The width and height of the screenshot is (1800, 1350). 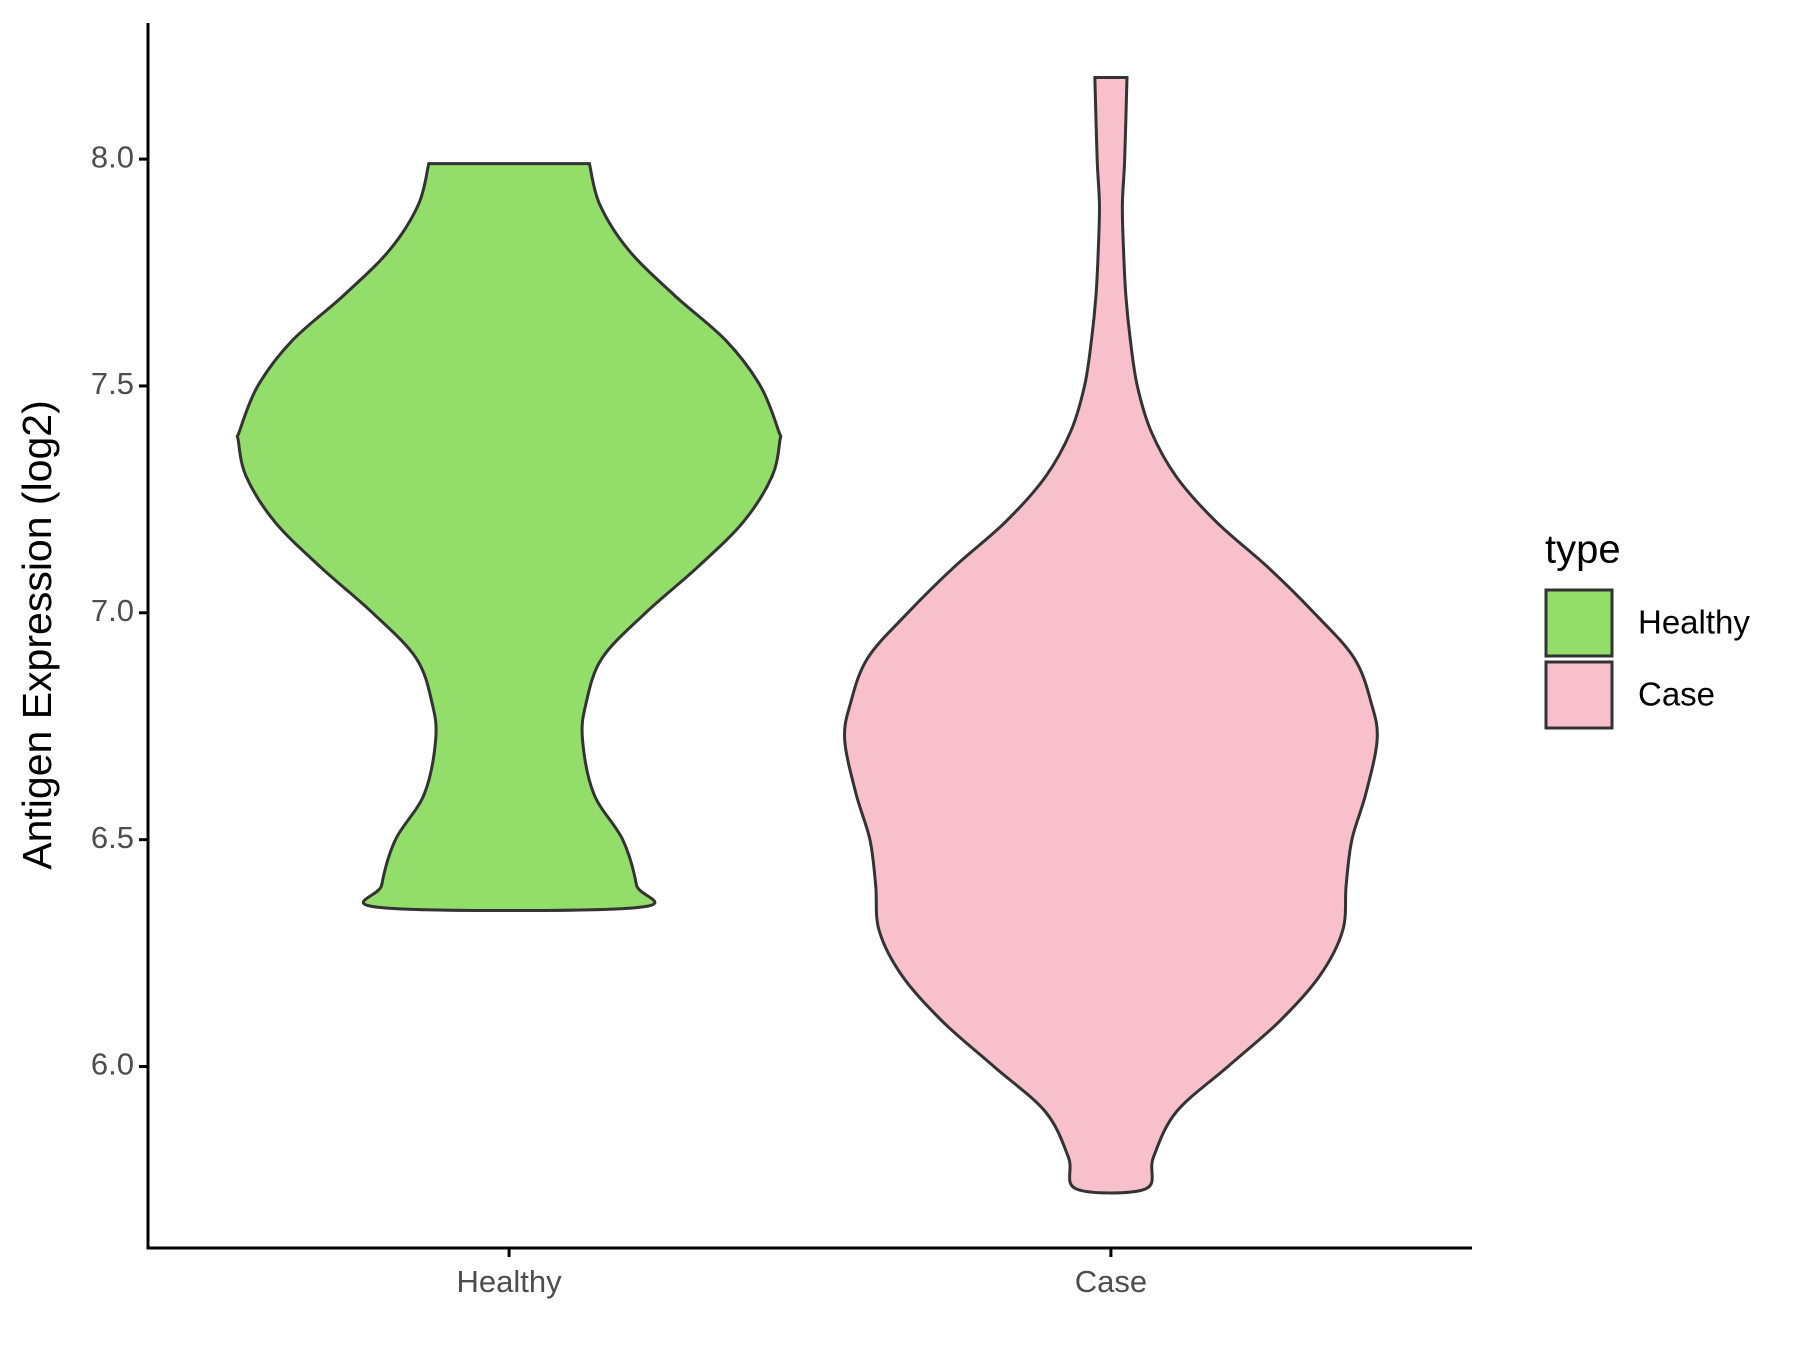 I want to click on x-tick-label: Healthy, so click(x=510, y=1281).